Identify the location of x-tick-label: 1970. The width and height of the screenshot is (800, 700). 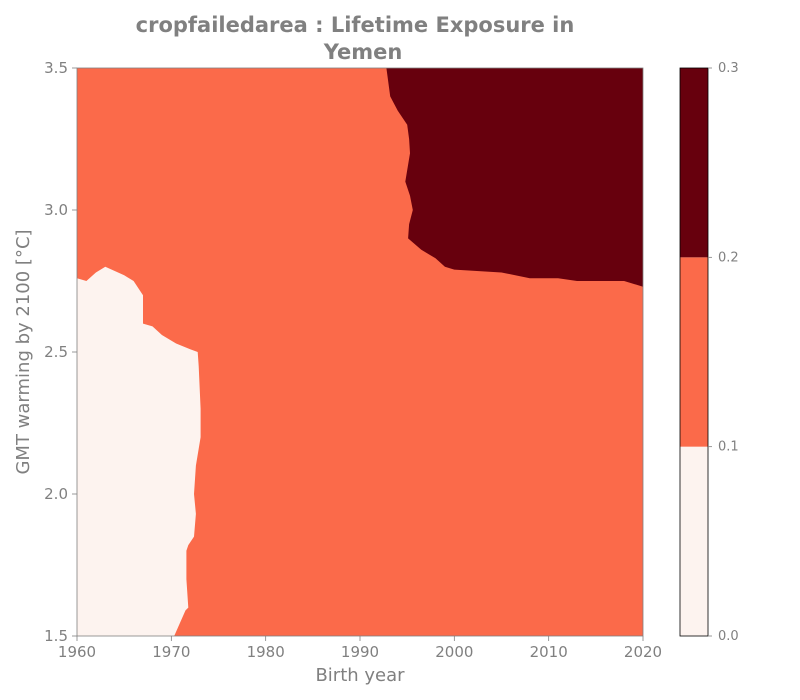
(171, 652).